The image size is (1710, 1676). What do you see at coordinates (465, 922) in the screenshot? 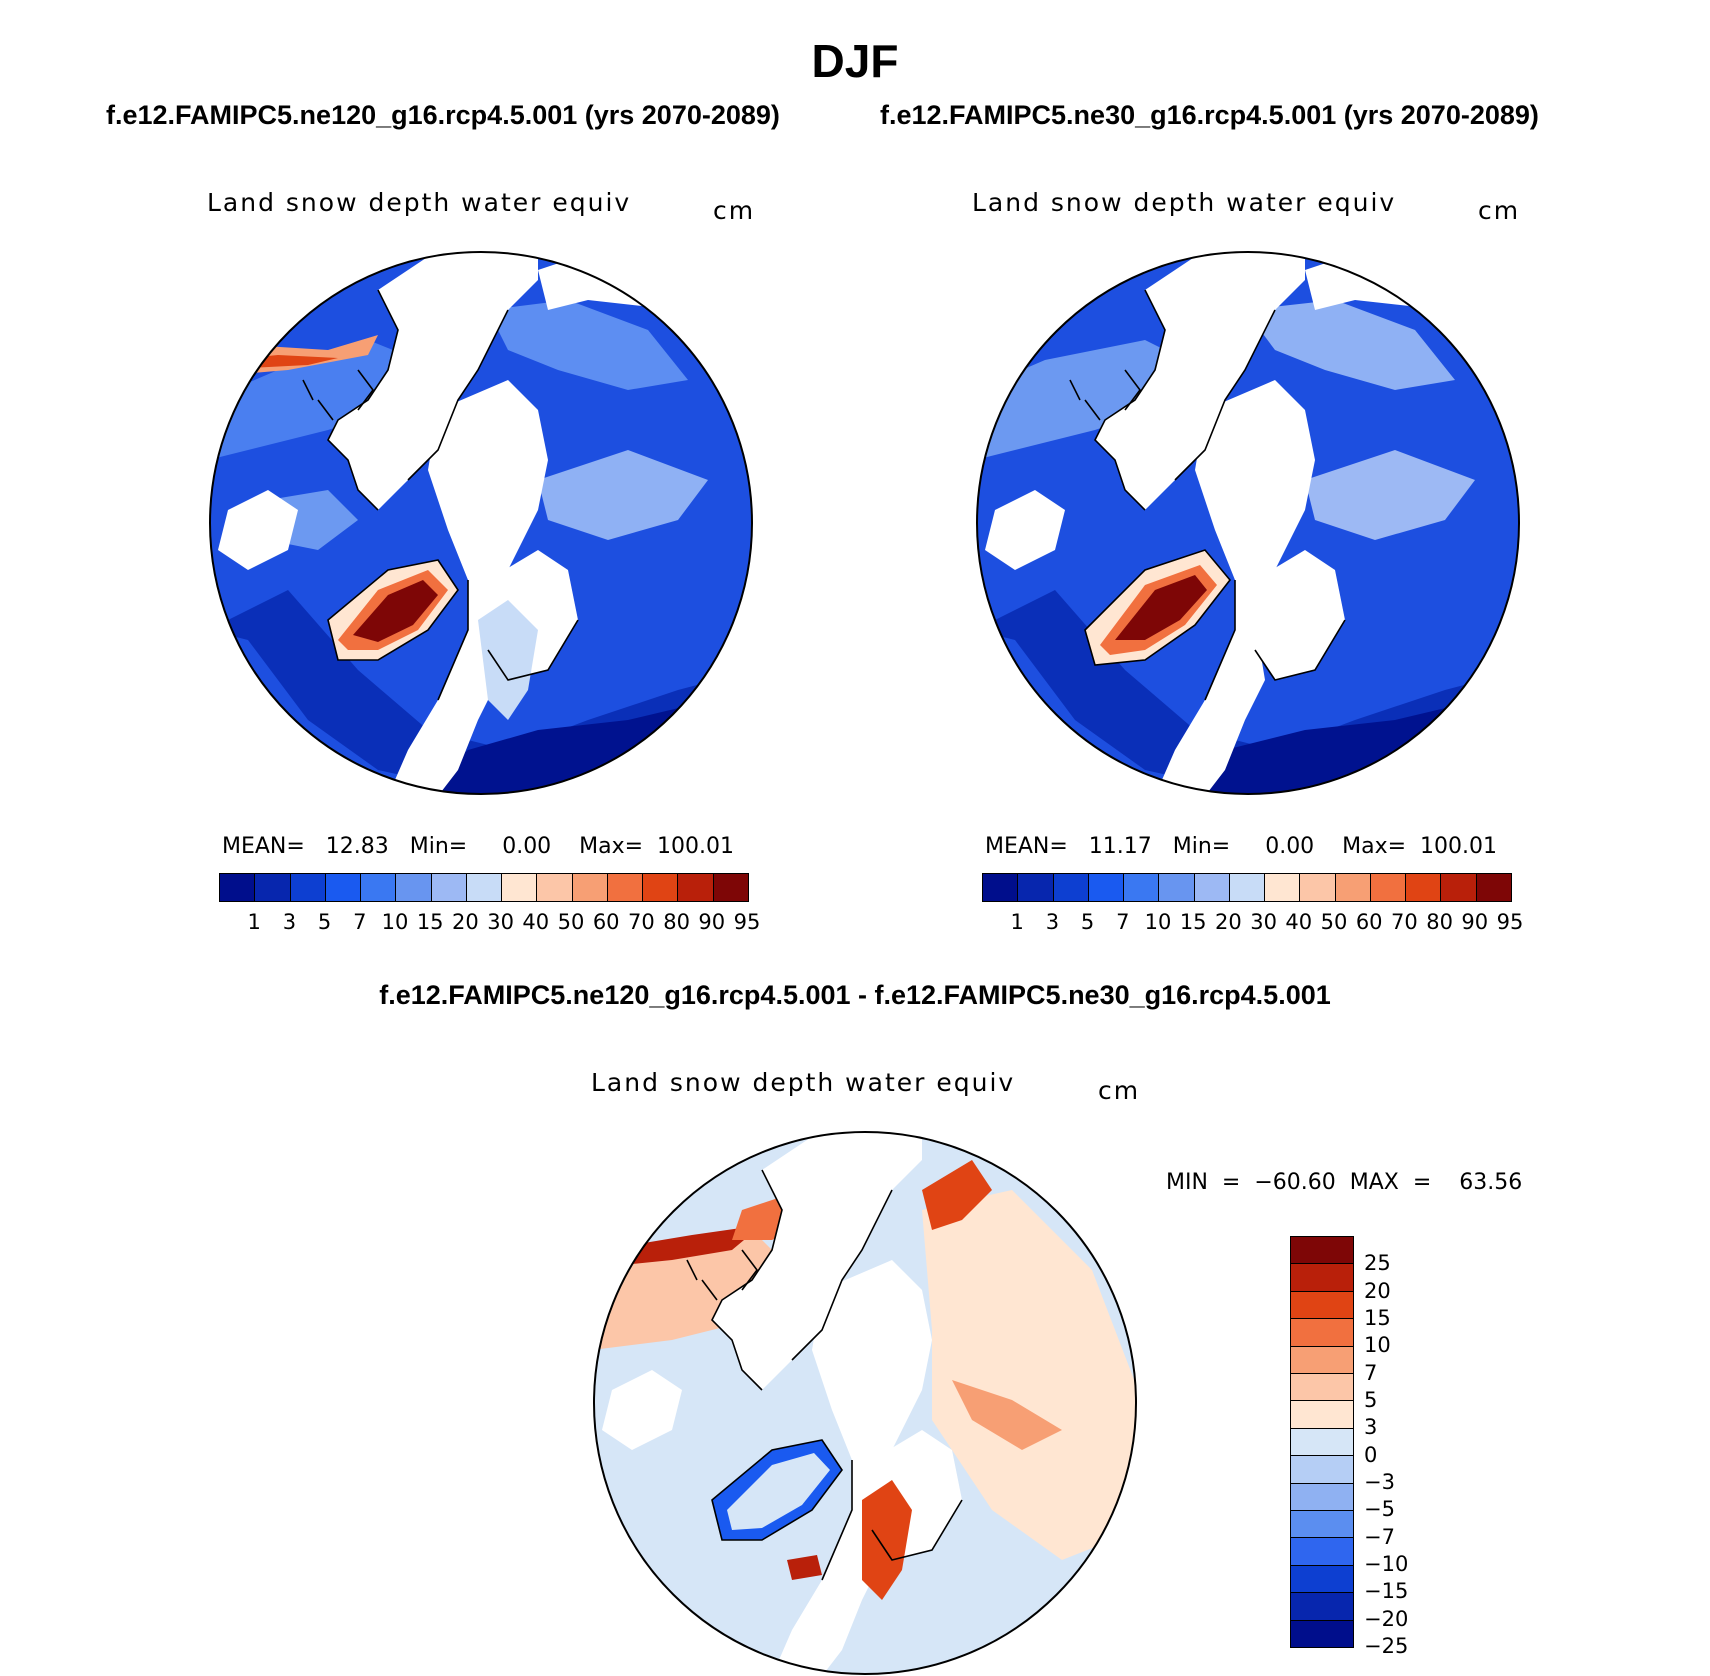
I see `colorbar-tick-label: 20` at bounding box center [465, 922].